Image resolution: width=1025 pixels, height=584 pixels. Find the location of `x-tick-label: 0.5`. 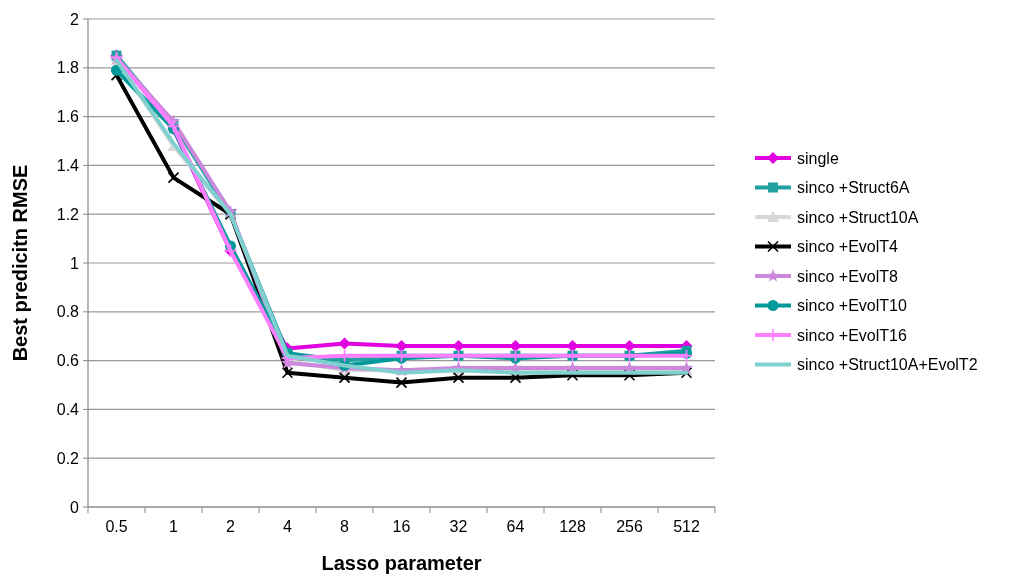

x-tick-label: 0.5 is located at coordinates (116, 526).